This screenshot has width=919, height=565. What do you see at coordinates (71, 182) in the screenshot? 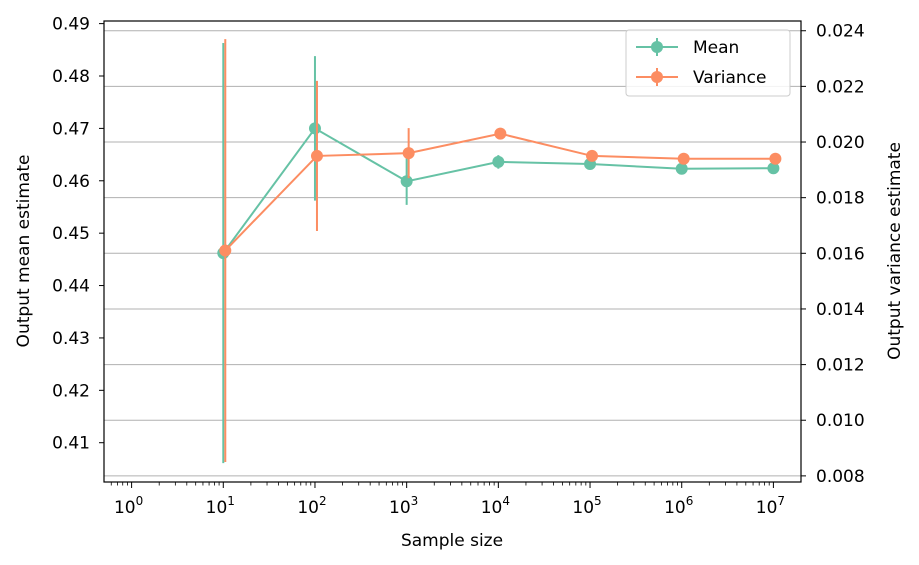
I see `left-axis-tick-label: 0.46` at bounding box center [71, 182].